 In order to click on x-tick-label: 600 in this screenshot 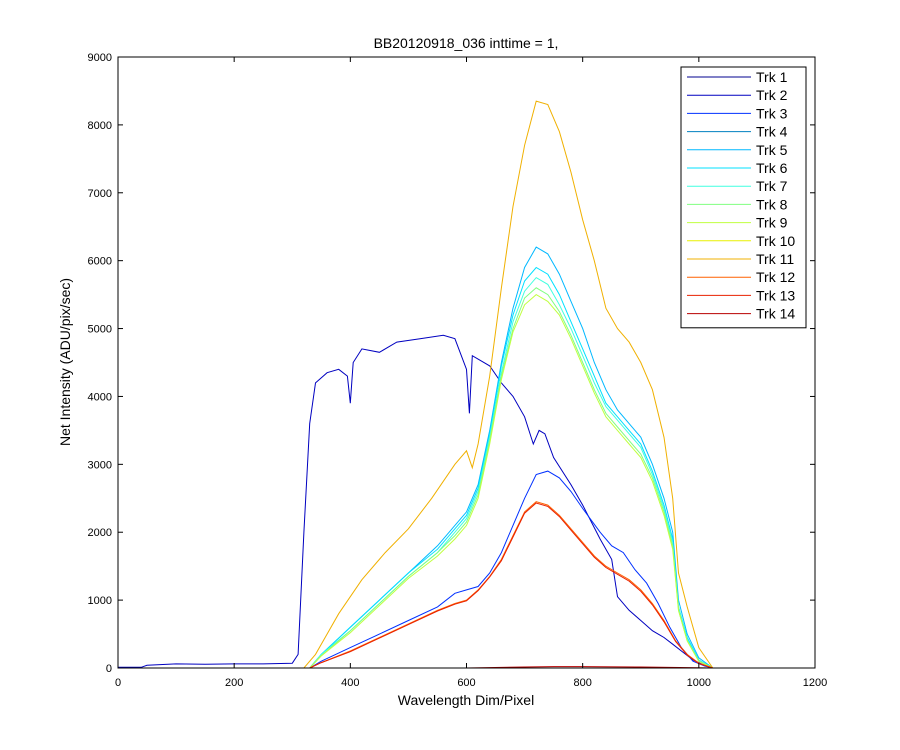, I will do `click(466, 683)`.